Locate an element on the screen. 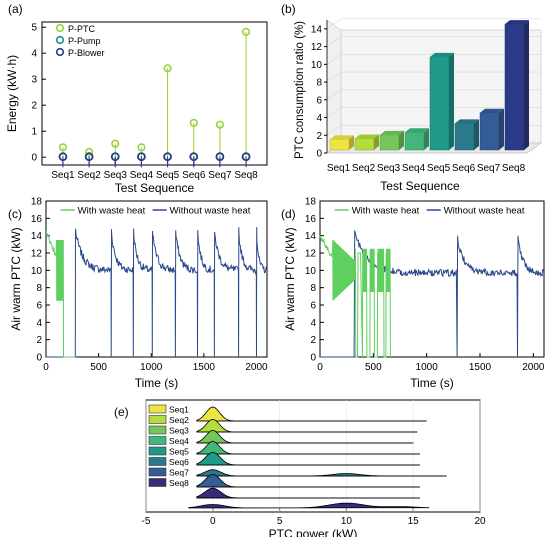 The image size is (550, 537). legend-label: Seq3 is located at coordinates (179, 431).